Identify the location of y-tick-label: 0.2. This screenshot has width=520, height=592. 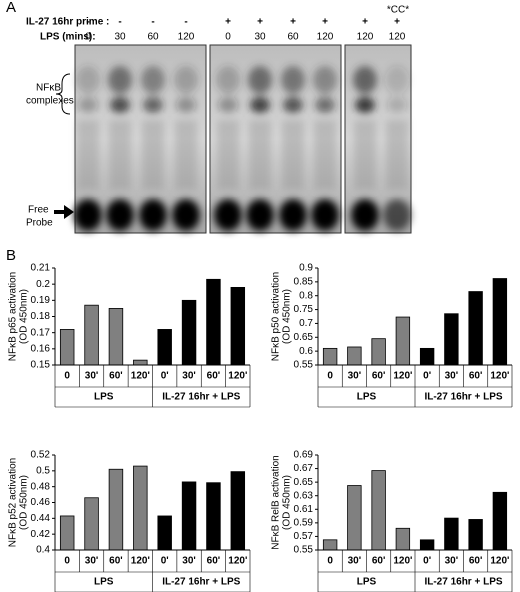
(43, 284).